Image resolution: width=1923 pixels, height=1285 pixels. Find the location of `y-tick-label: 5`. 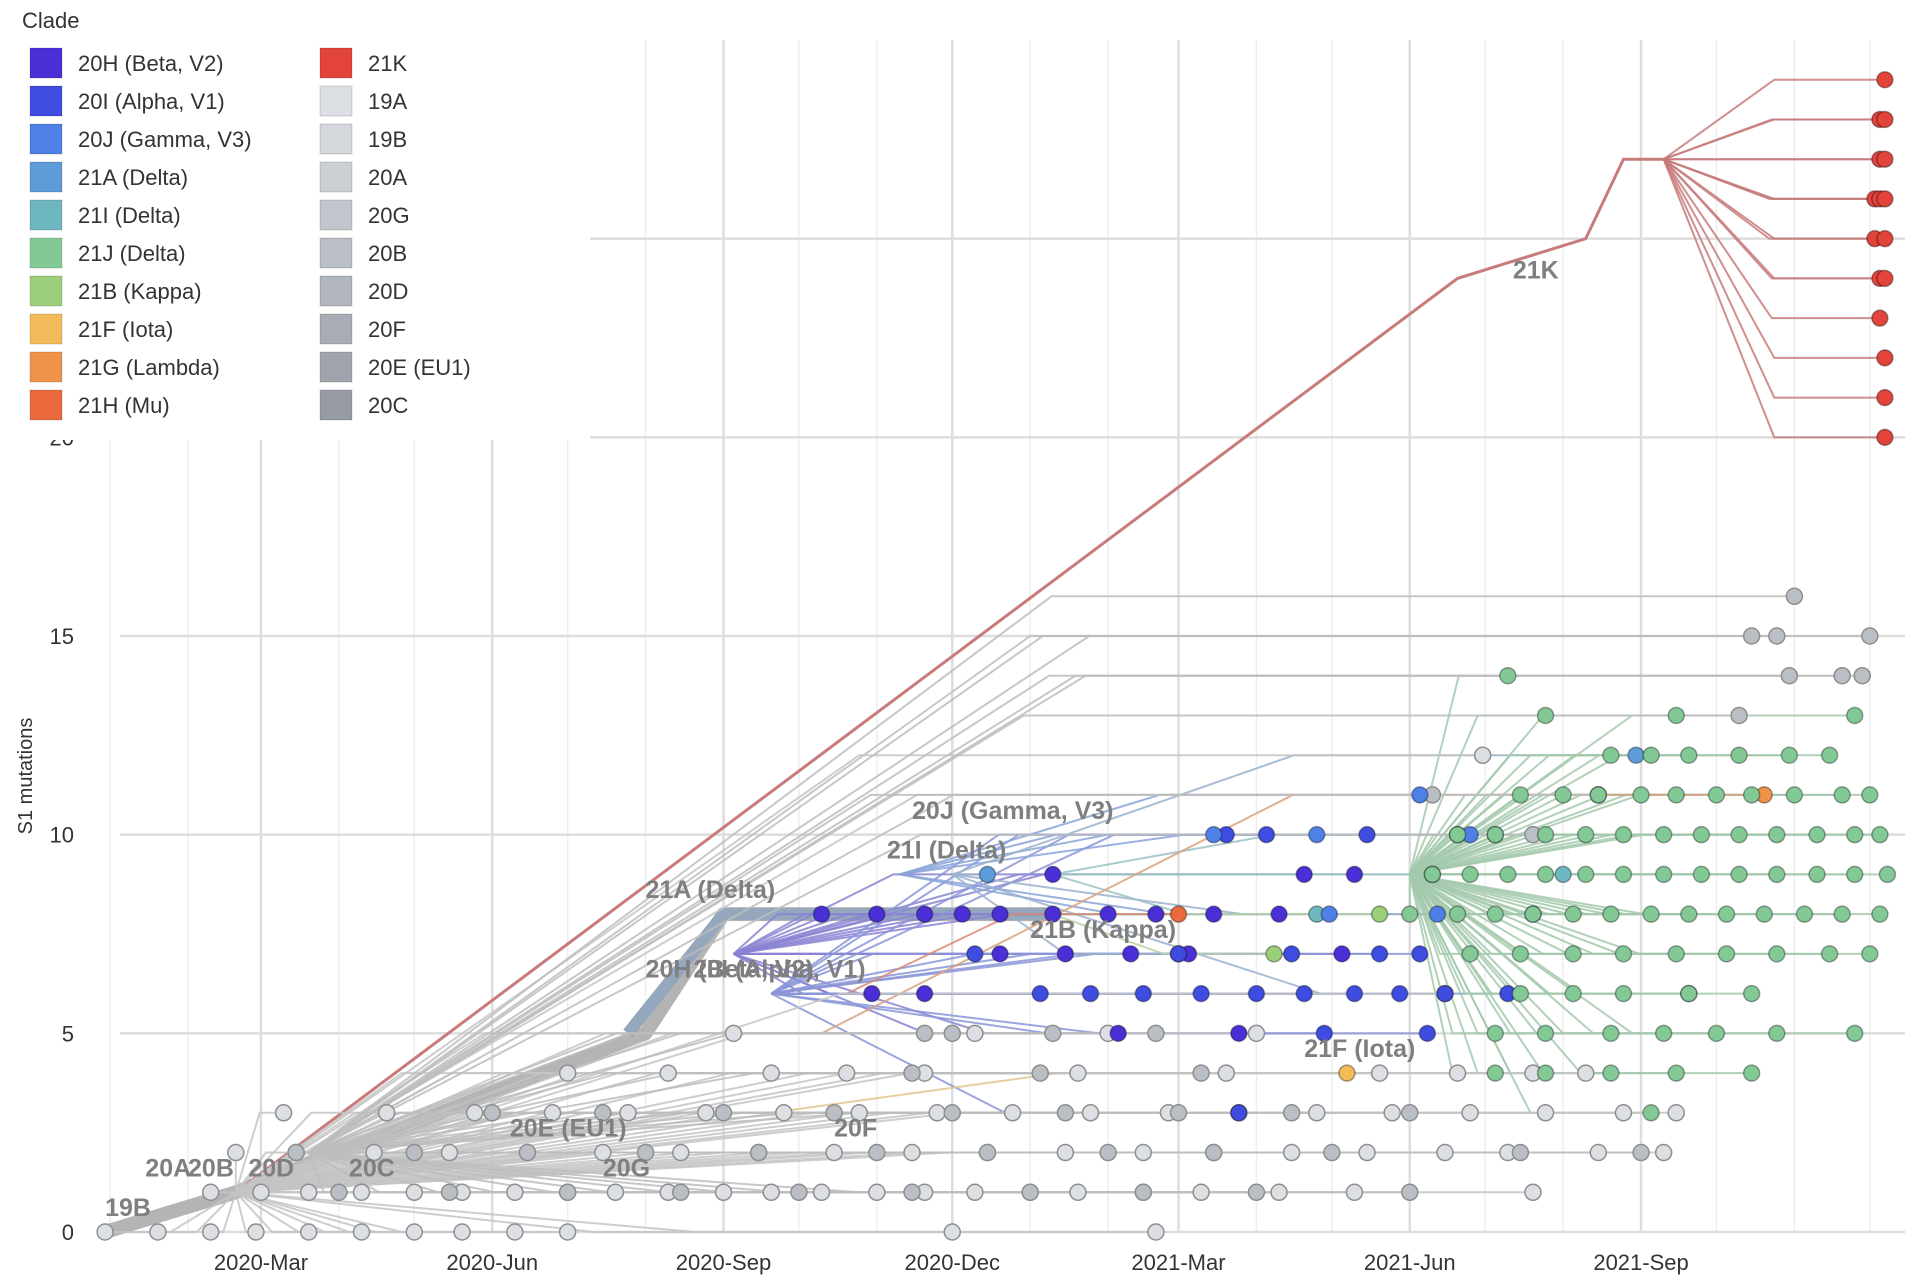

y-tick-label: 5 is located at coordinates (68, 1033).